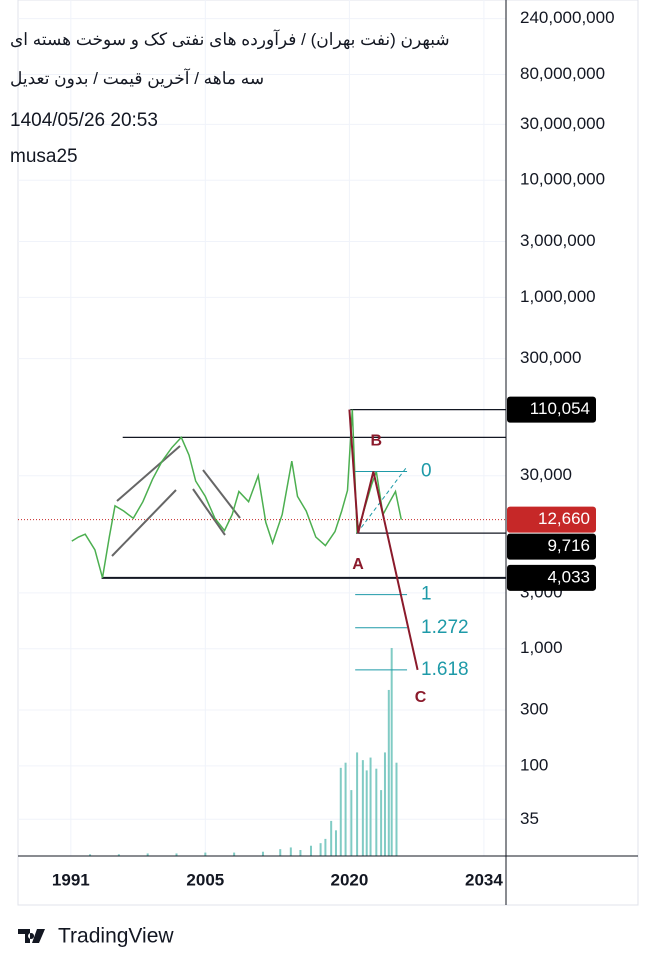 The image size is (657, 966). Describe the element at coordinates (564, 518) in the screenshot. I see `price-label: 12,660` at that location.